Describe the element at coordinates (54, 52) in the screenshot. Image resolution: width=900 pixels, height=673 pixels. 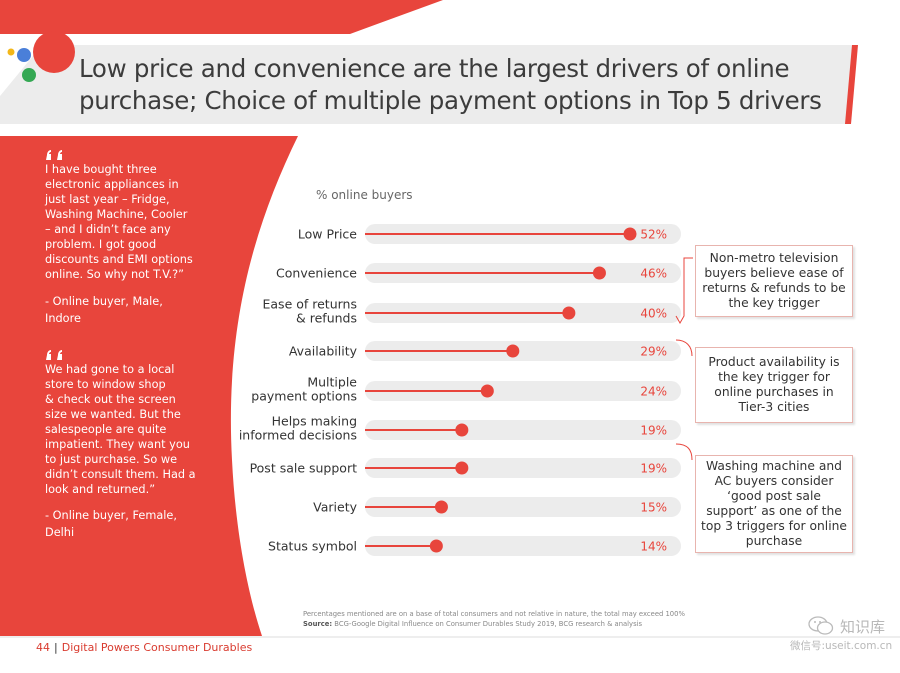
I see `logo-big-red-dot` at that location.